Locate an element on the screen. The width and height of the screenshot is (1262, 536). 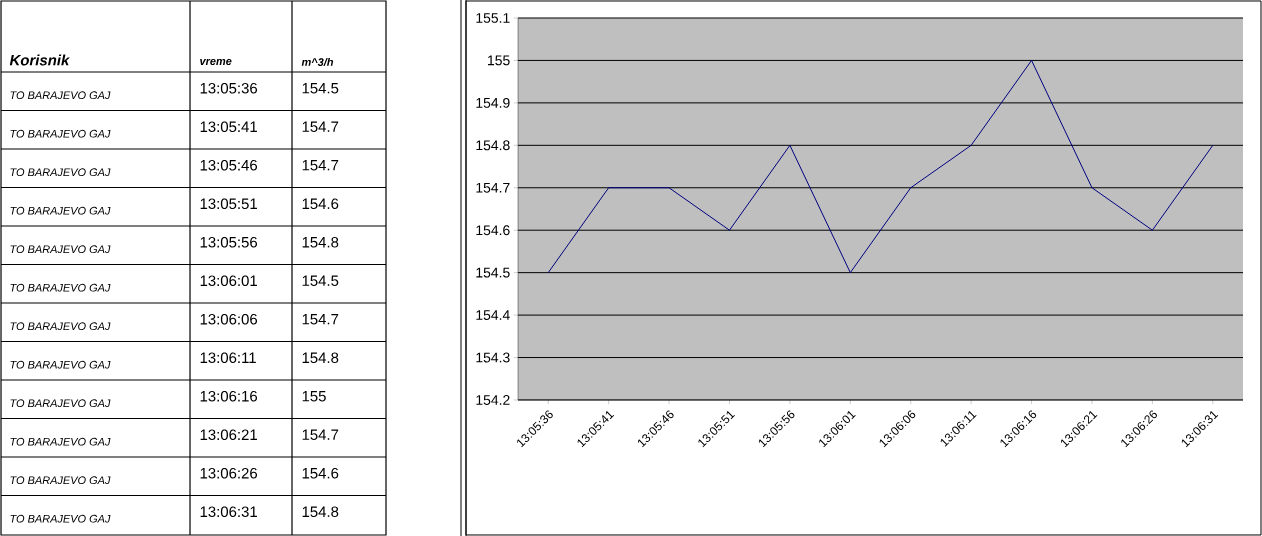
text: 13:06:01 is located at coordinates (228, 281).